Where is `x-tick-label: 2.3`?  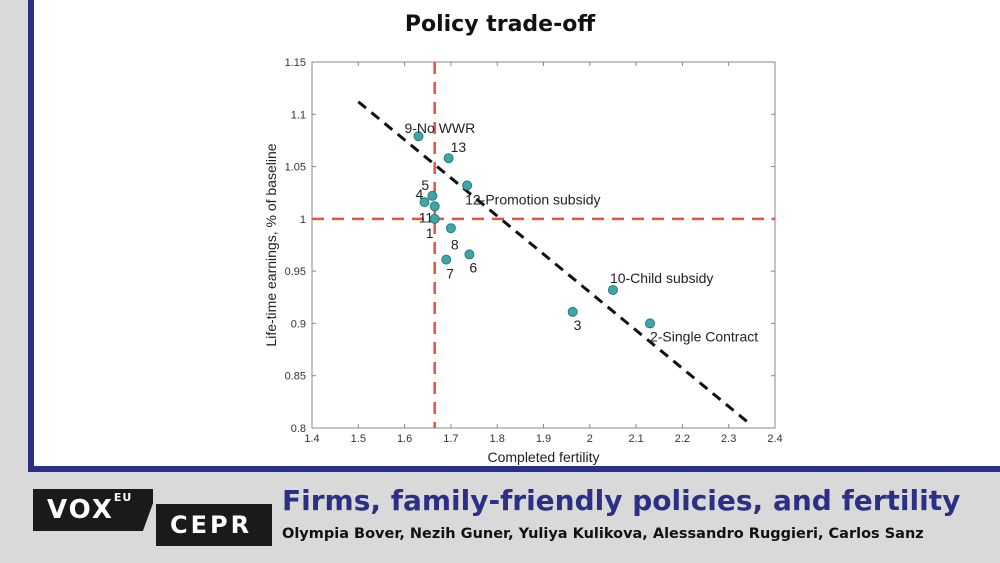 x-tick-label: 2.3 is located at coordinates (728, 439).